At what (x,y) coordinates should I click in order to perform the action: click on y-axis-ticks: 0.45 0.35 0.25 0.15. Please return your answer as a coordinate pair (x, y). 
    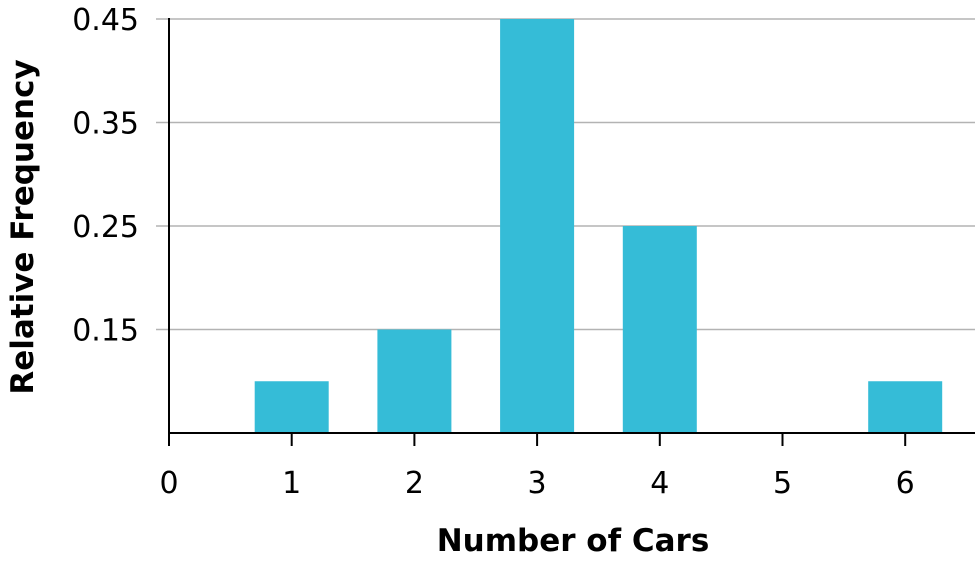
    Looking at the image, I should click on (105, 176).